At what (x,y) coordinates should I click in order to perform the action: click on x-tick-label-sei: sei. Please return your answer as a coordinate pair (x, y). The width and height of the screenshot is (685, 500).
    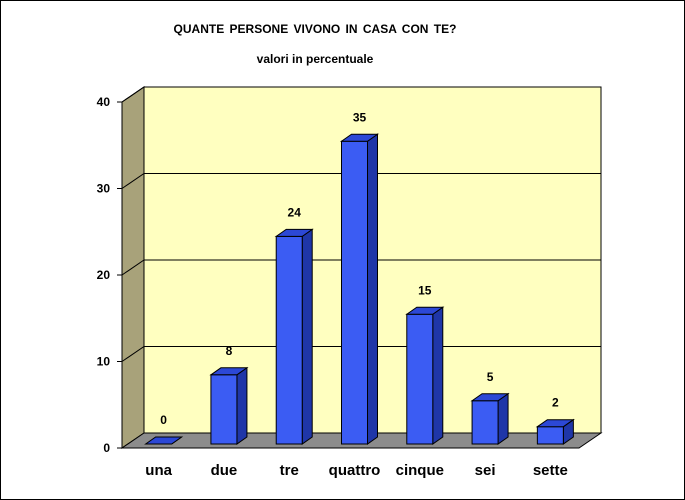
    Looking at the image, I should click on (485, 470).